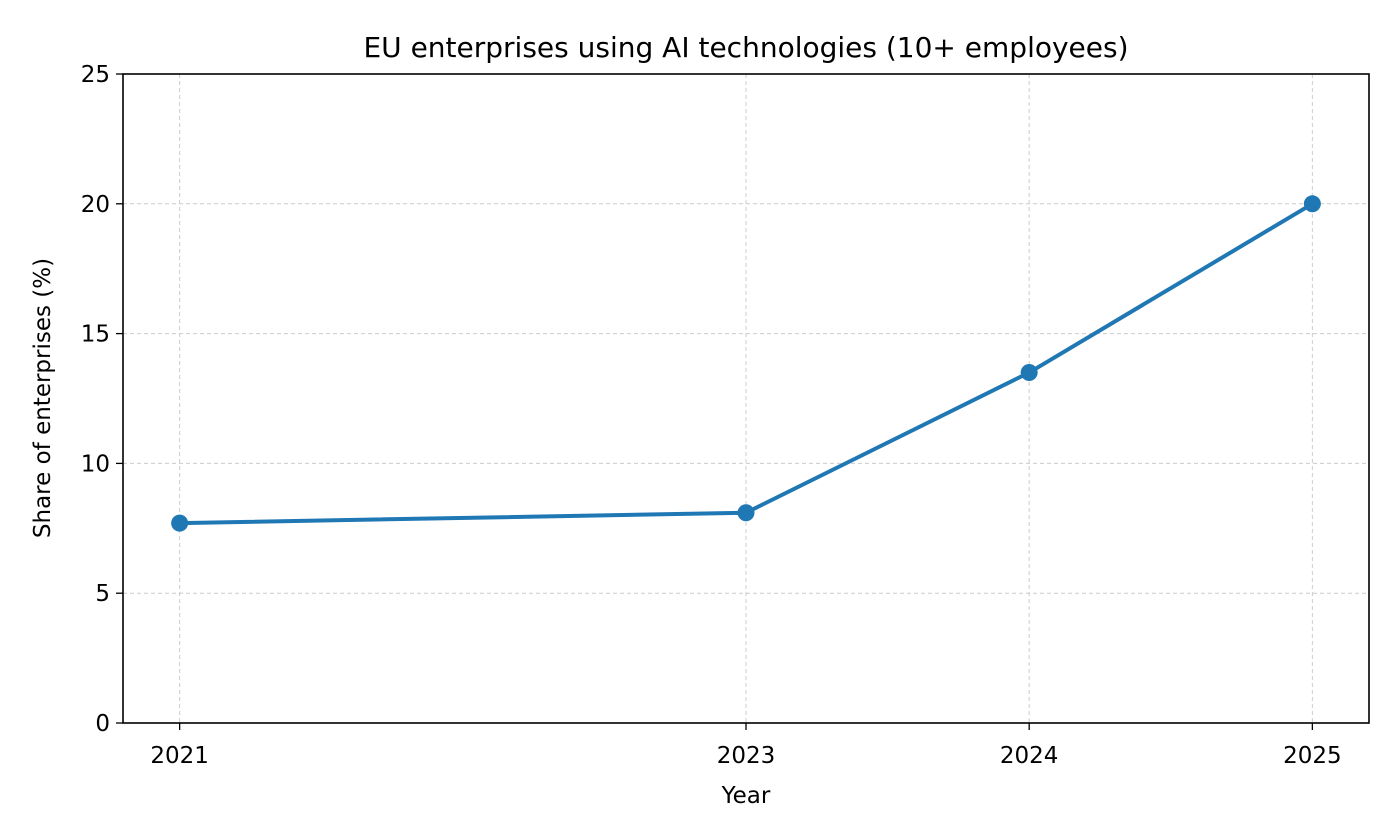 Image resolution: width=1400 pixels, height=840 pixels. Describe the element at coordinates (43, 398) in the screenshot. I see `y-axis-label: Share of enterprises (%)` at that location.